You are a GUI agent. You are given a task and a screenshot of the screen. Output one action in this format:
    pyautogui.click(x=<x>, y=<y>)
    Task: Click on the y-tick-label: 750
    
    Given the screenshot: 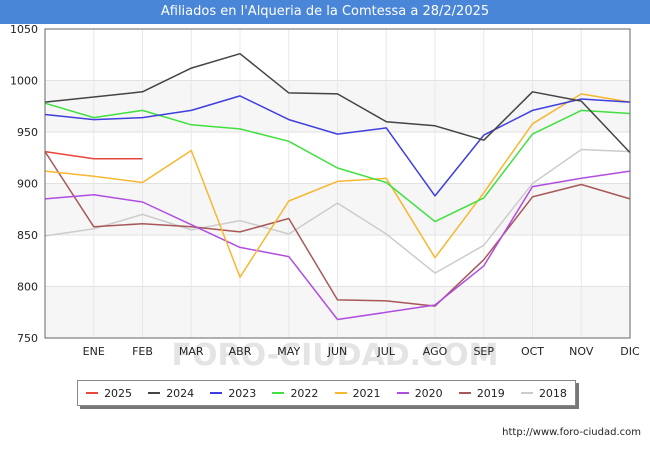 What is the action you would take?
    pyautogui.click(x=27, y=338)
    